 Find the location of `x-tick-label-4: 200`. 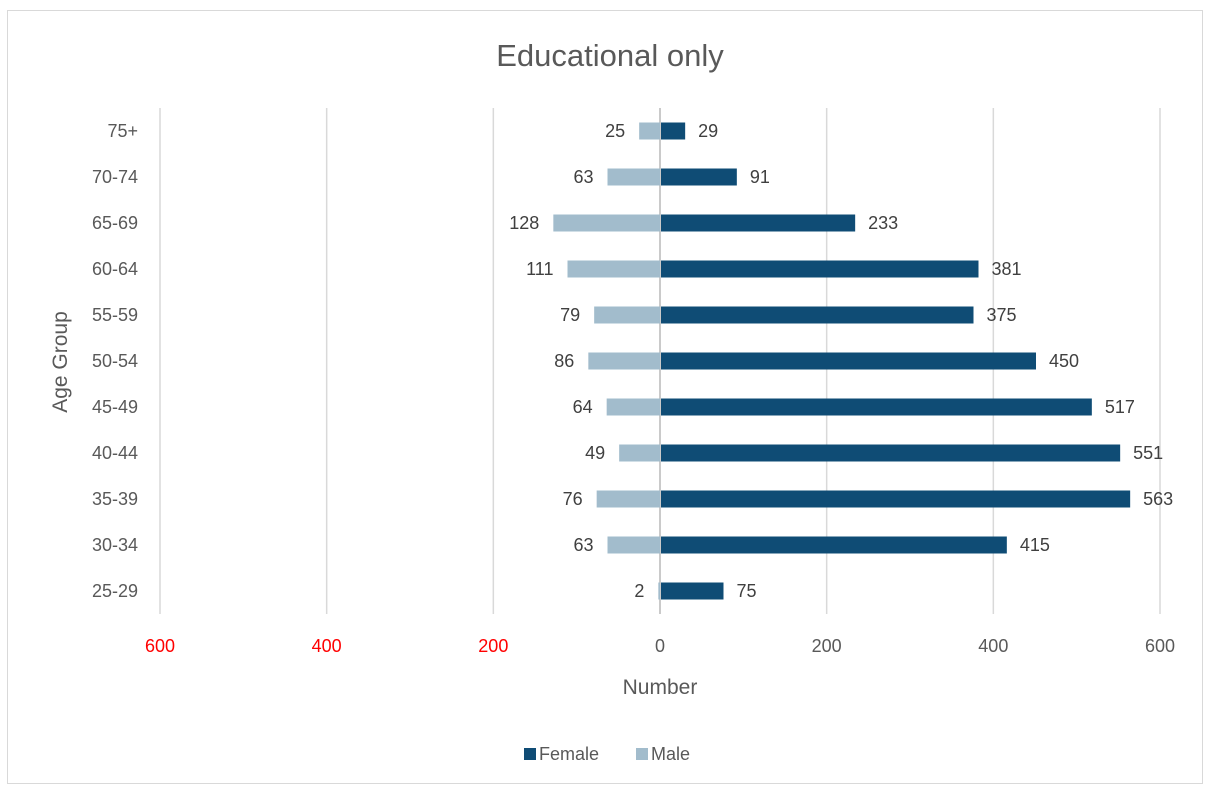

x-tick-label-4: 200 is located at coordinates (827, 646).